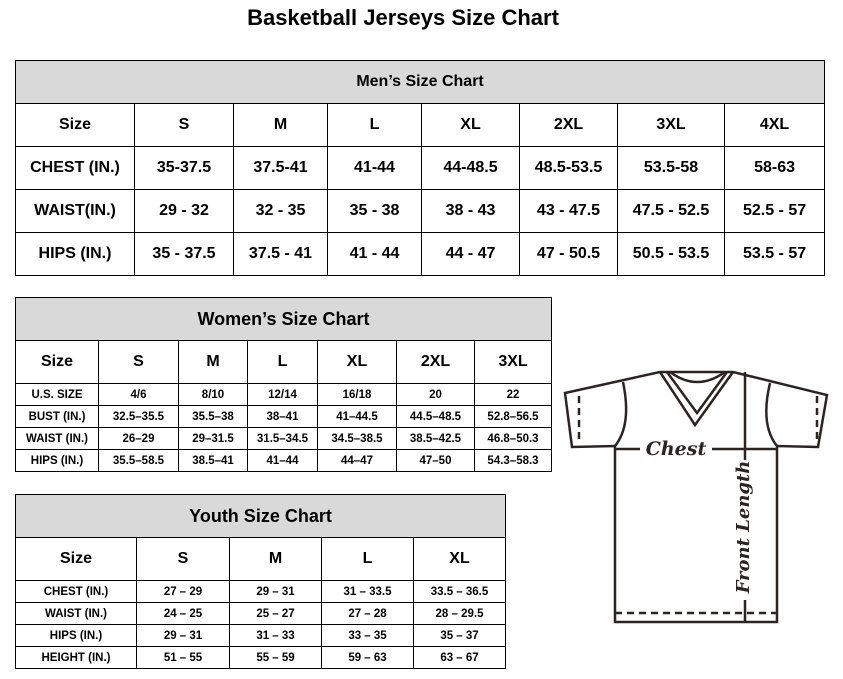  Describe the element at coordinates (183, 635) in the screenshot. I see `value-cell: 29 – 31` at that location.